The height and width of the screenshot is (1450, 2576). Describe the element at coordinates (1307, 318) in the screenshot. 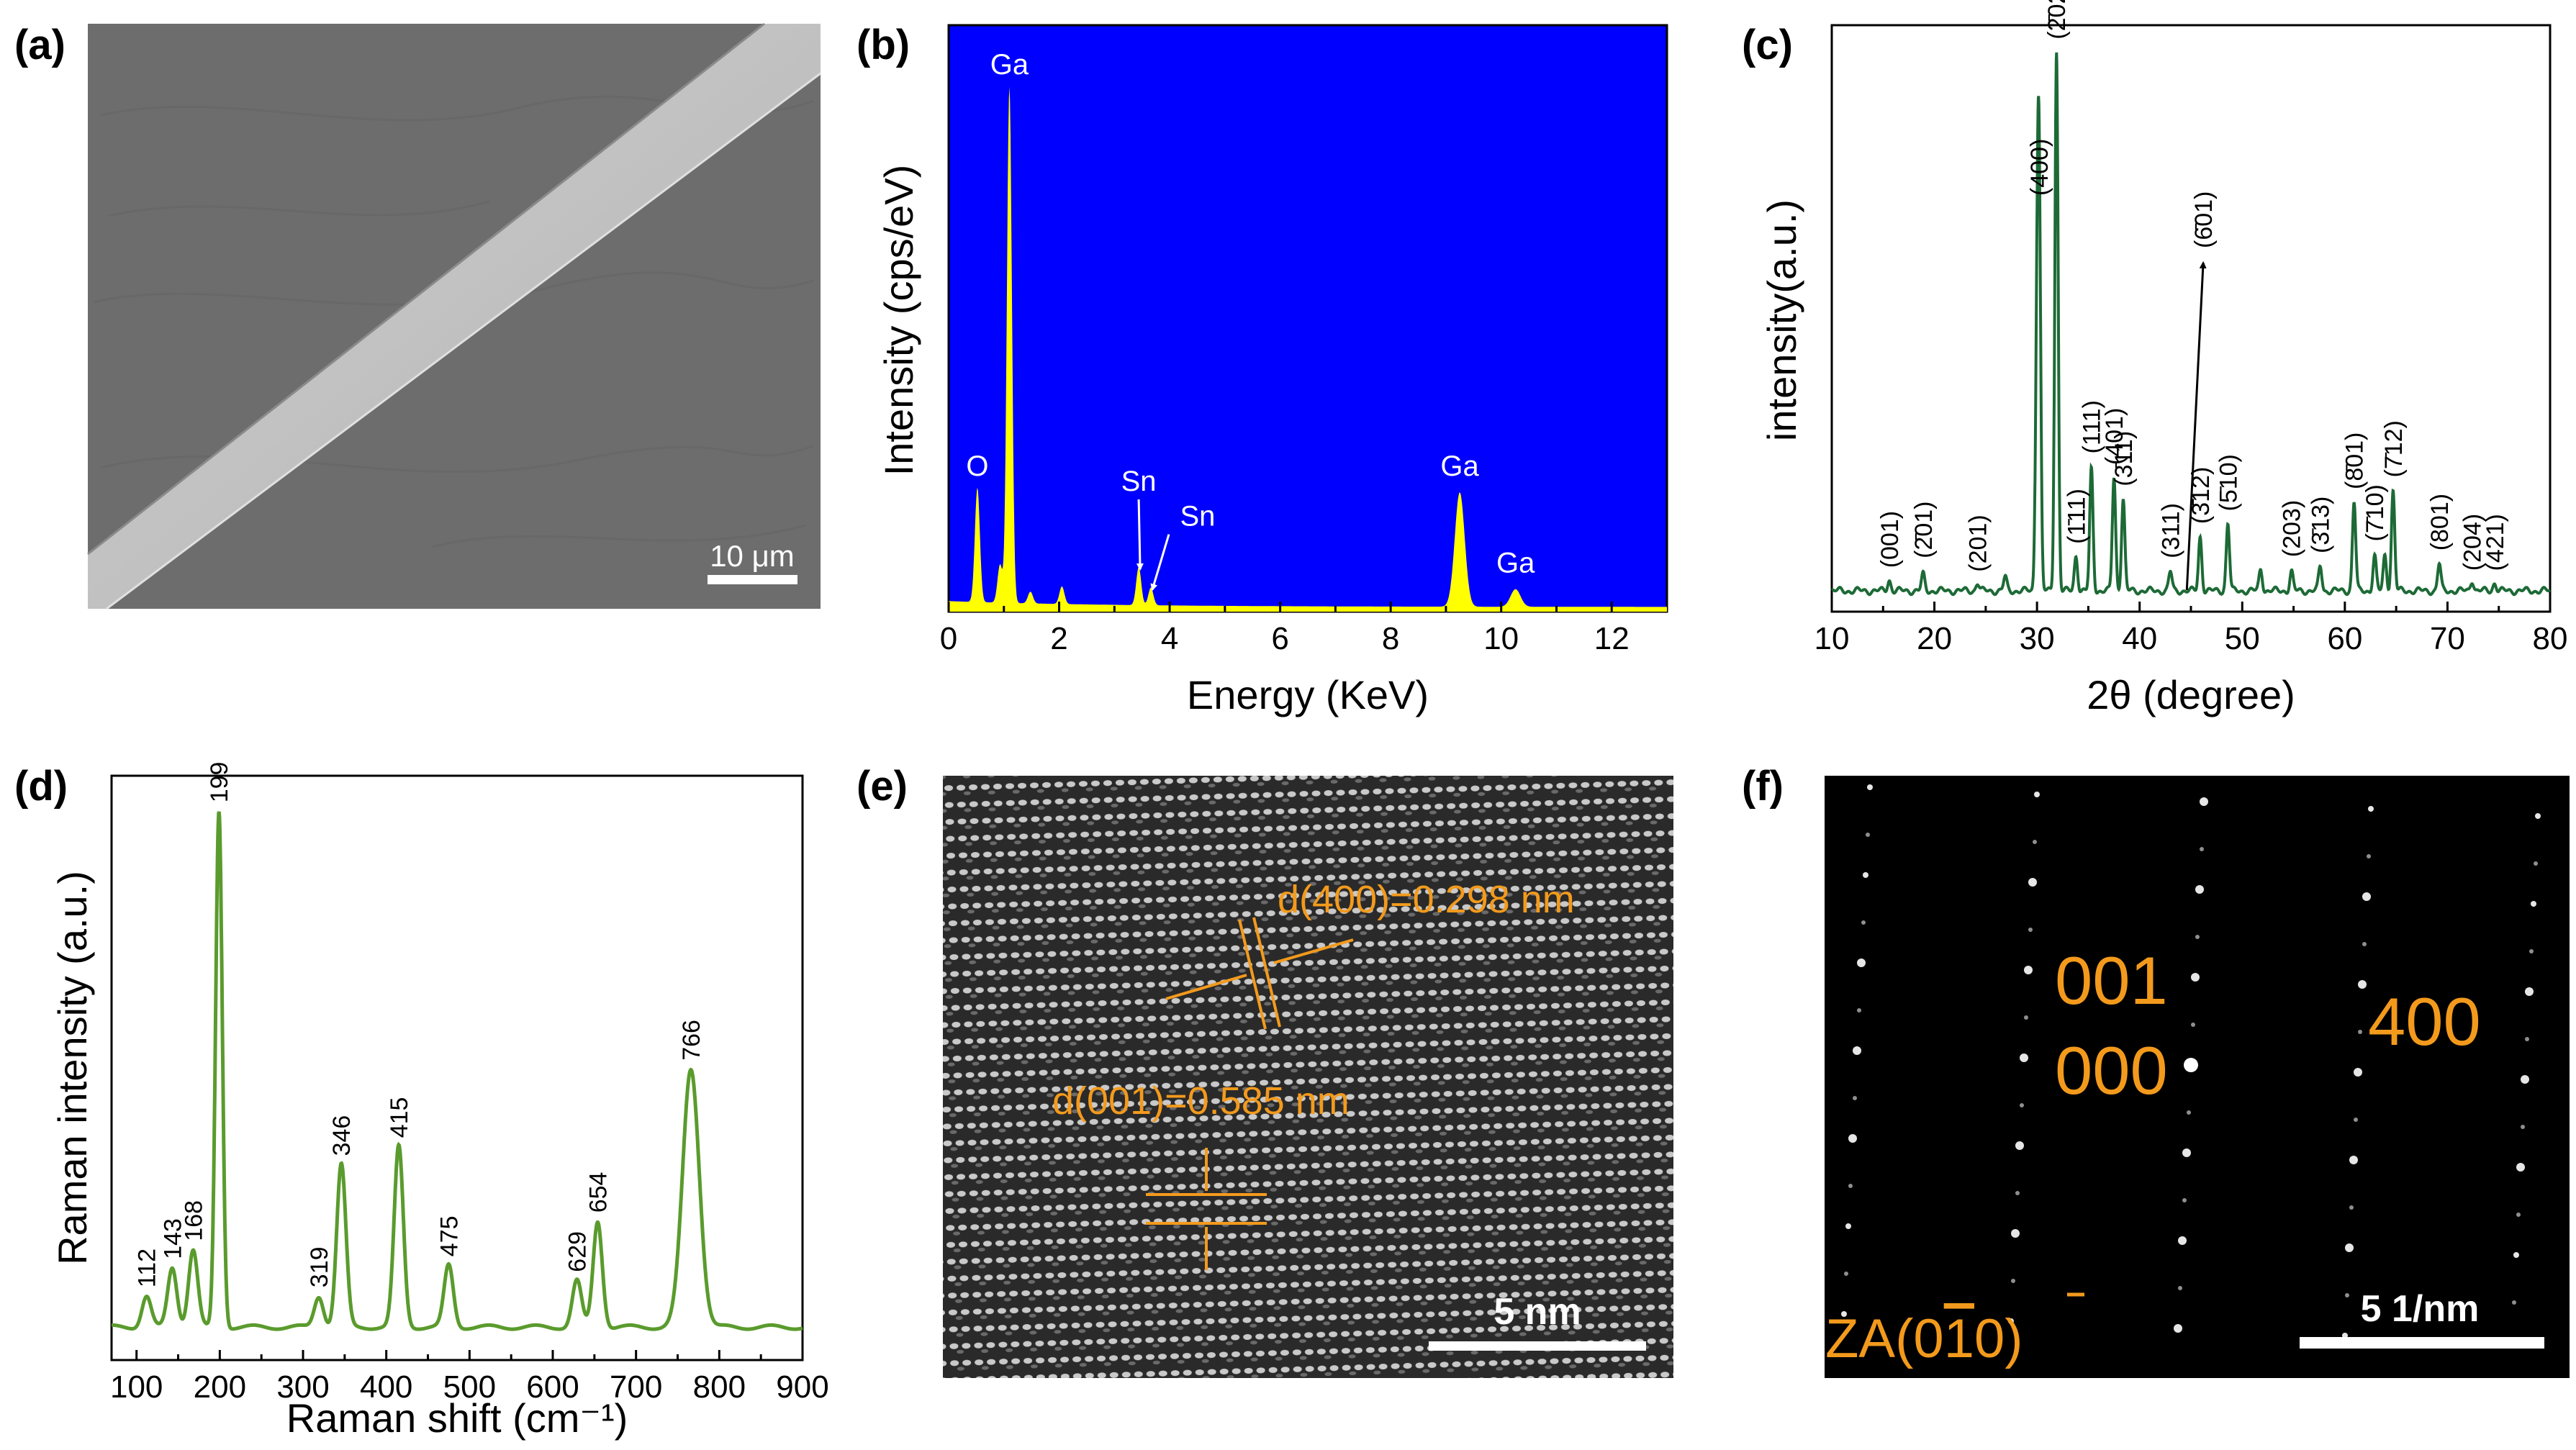

I see `edx-plot-area` at that location.